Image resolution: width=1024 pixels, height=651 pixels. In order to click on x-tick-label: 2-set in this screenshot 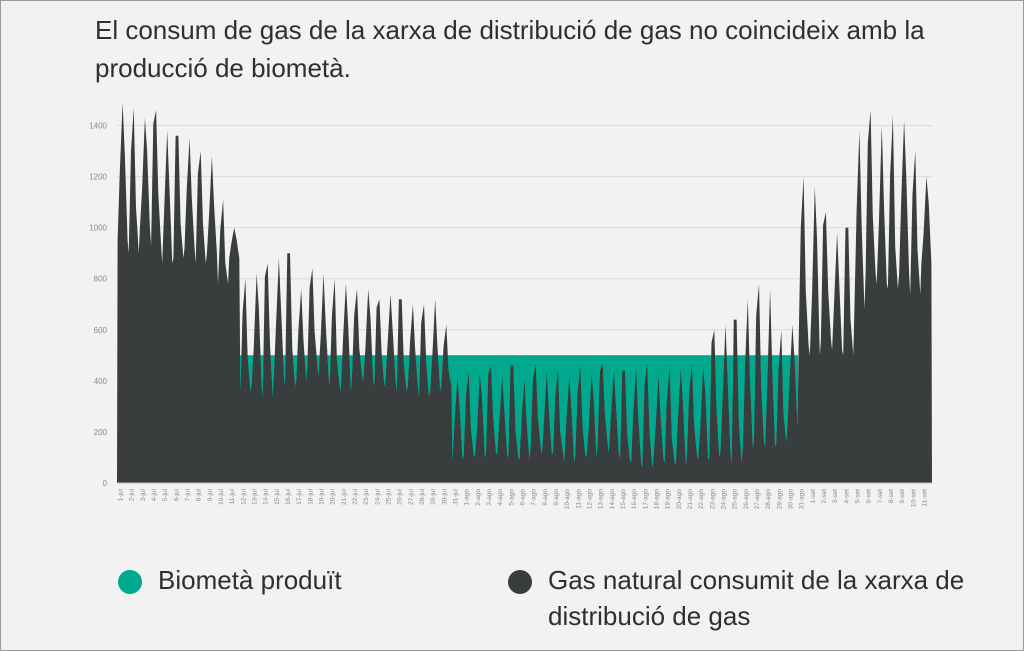, I will do `click(824, 496)`.